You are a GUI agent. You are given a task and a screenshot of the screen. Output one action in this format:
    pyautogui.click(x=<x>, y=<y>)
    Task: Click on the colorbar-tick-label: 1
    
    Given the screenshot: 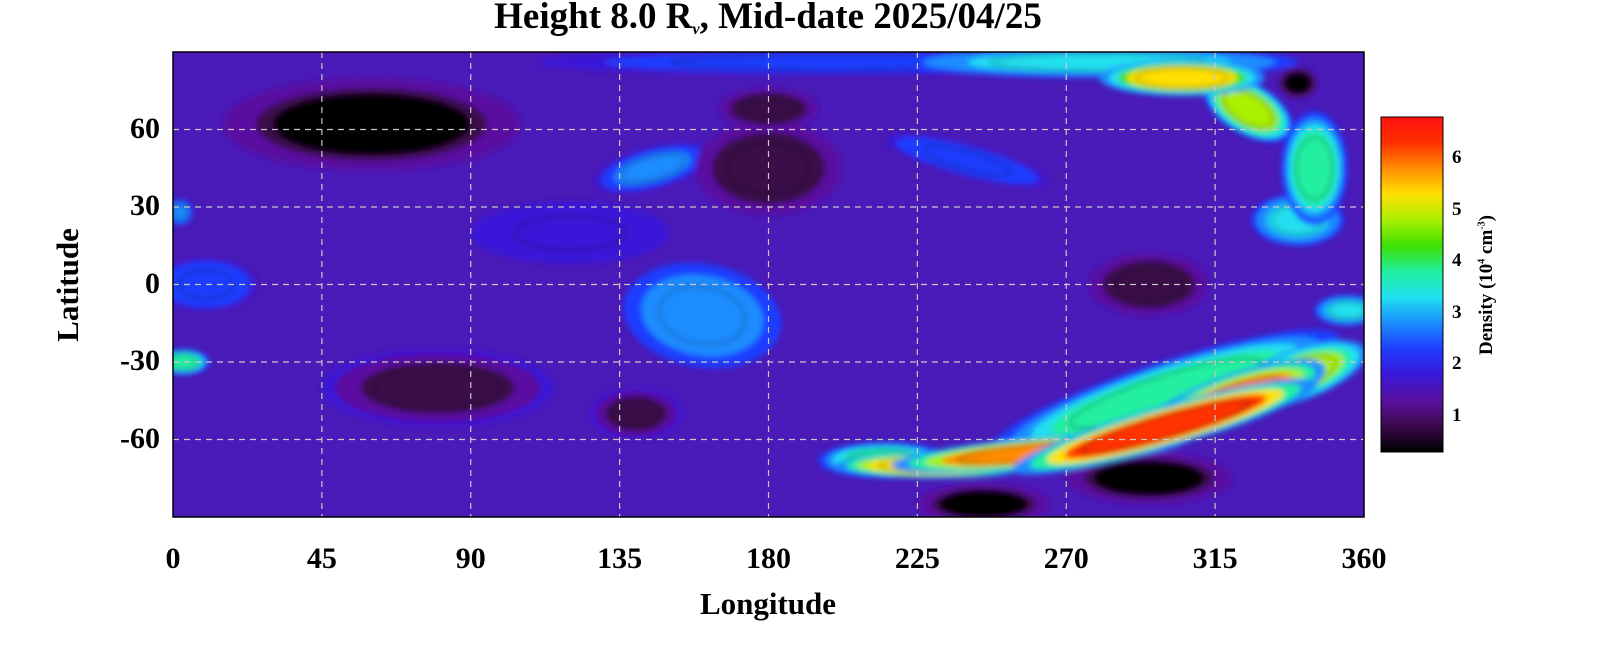 What is the action you would take?
    pyautogui.click(x=1457, y=415)
    